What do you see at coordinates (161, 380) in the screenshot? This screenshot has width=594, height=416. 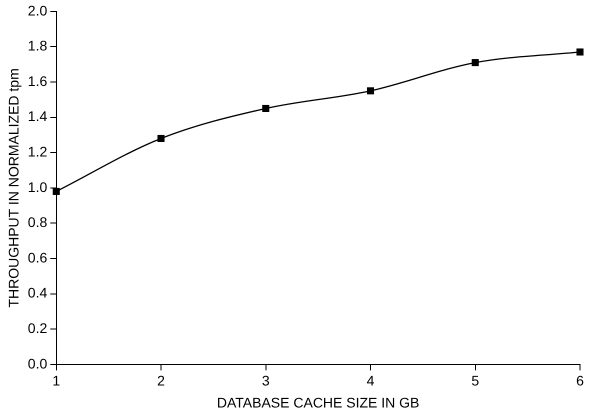 I see `x-tick-label: 2` at bounding box center [161, 380].